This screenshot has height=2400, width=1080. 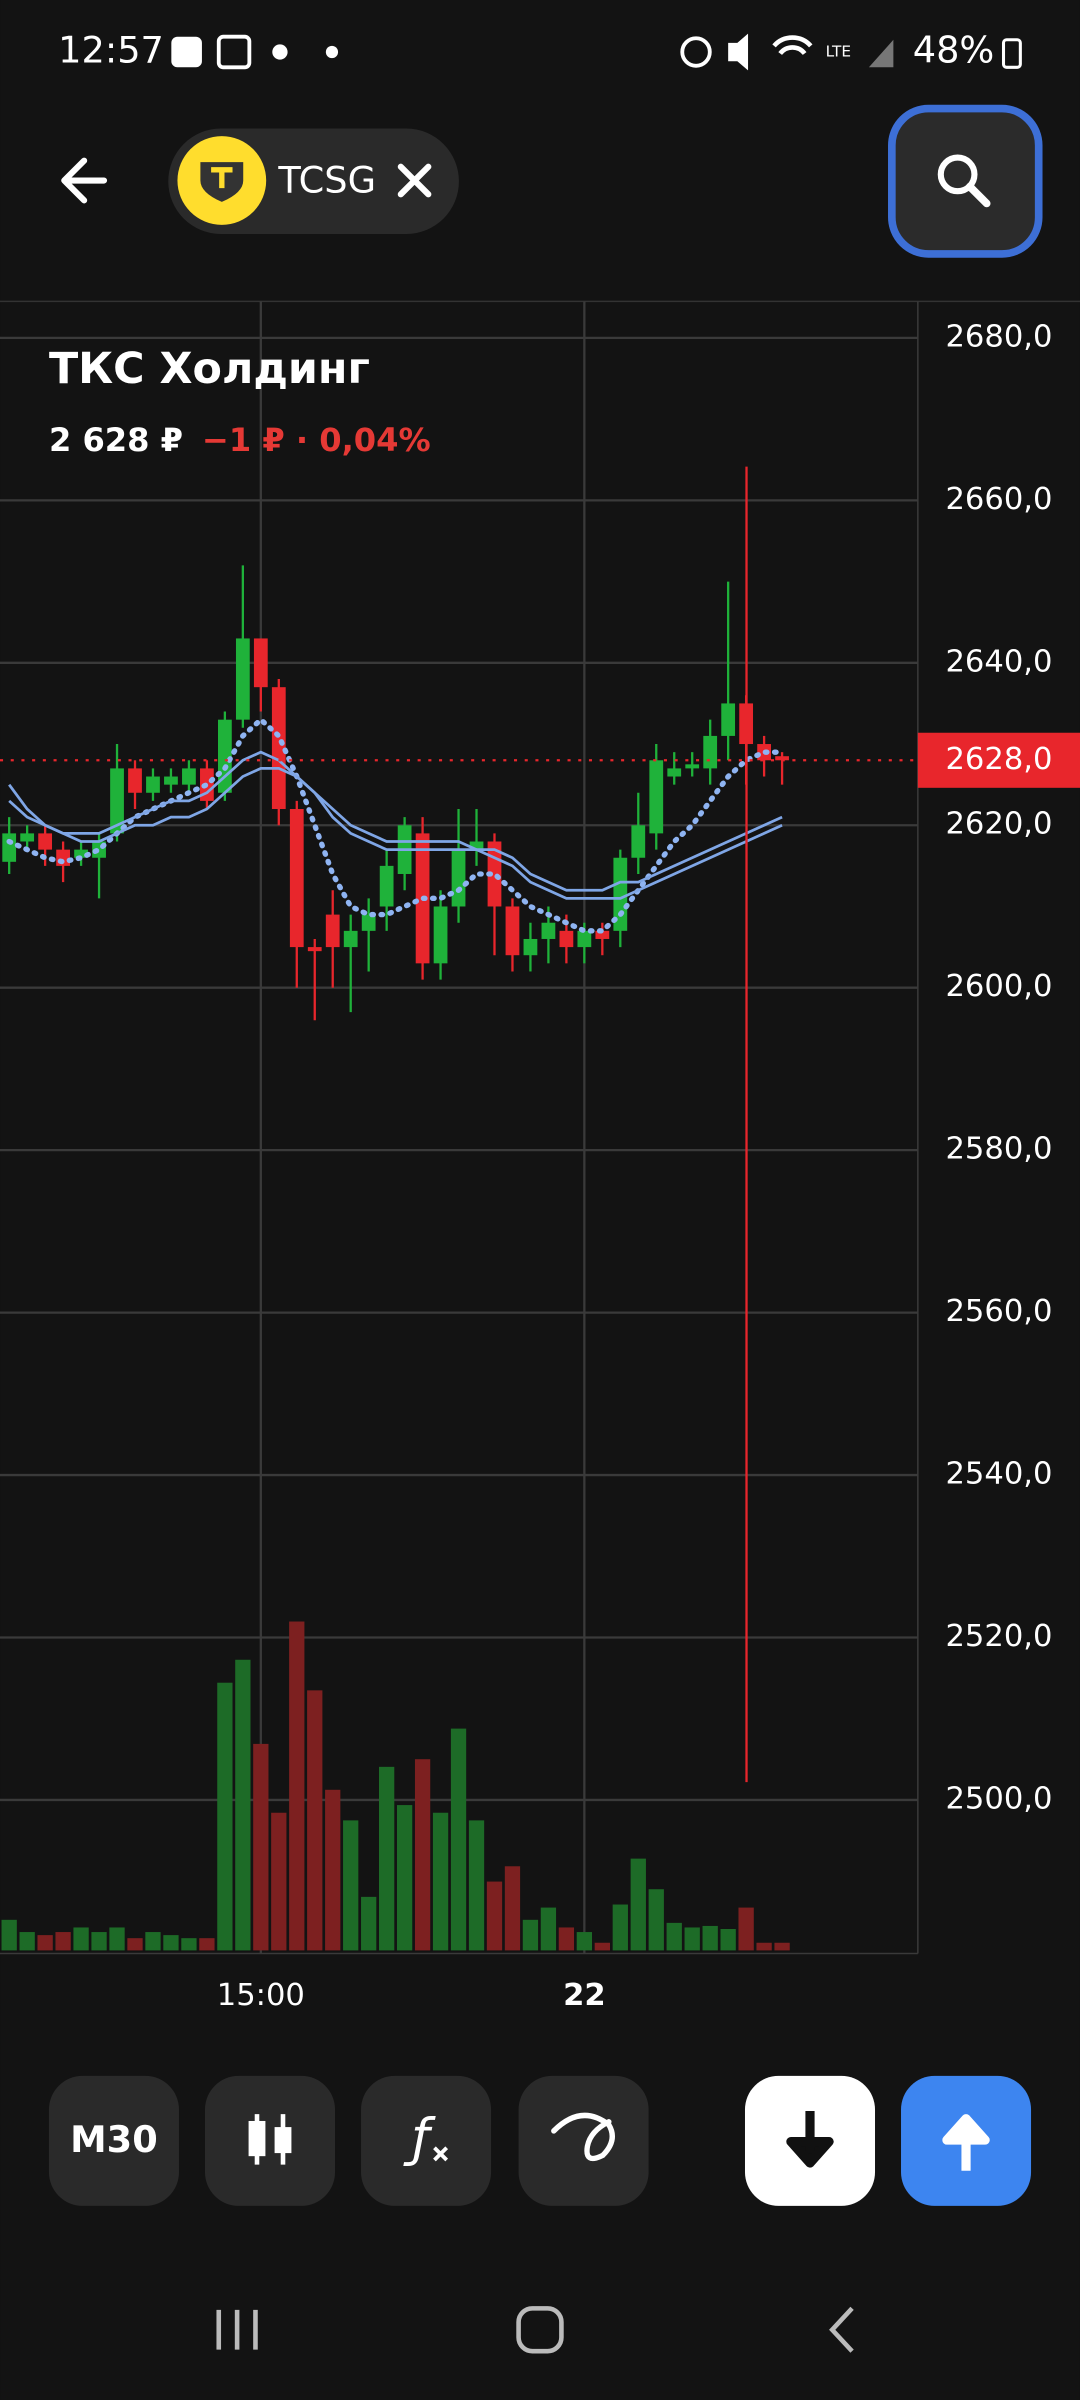 What do you see at coordinates (116, 440) in the screenshot?
I see `instrument-price: 2 628 ₽` at bounding box center [116, 440].